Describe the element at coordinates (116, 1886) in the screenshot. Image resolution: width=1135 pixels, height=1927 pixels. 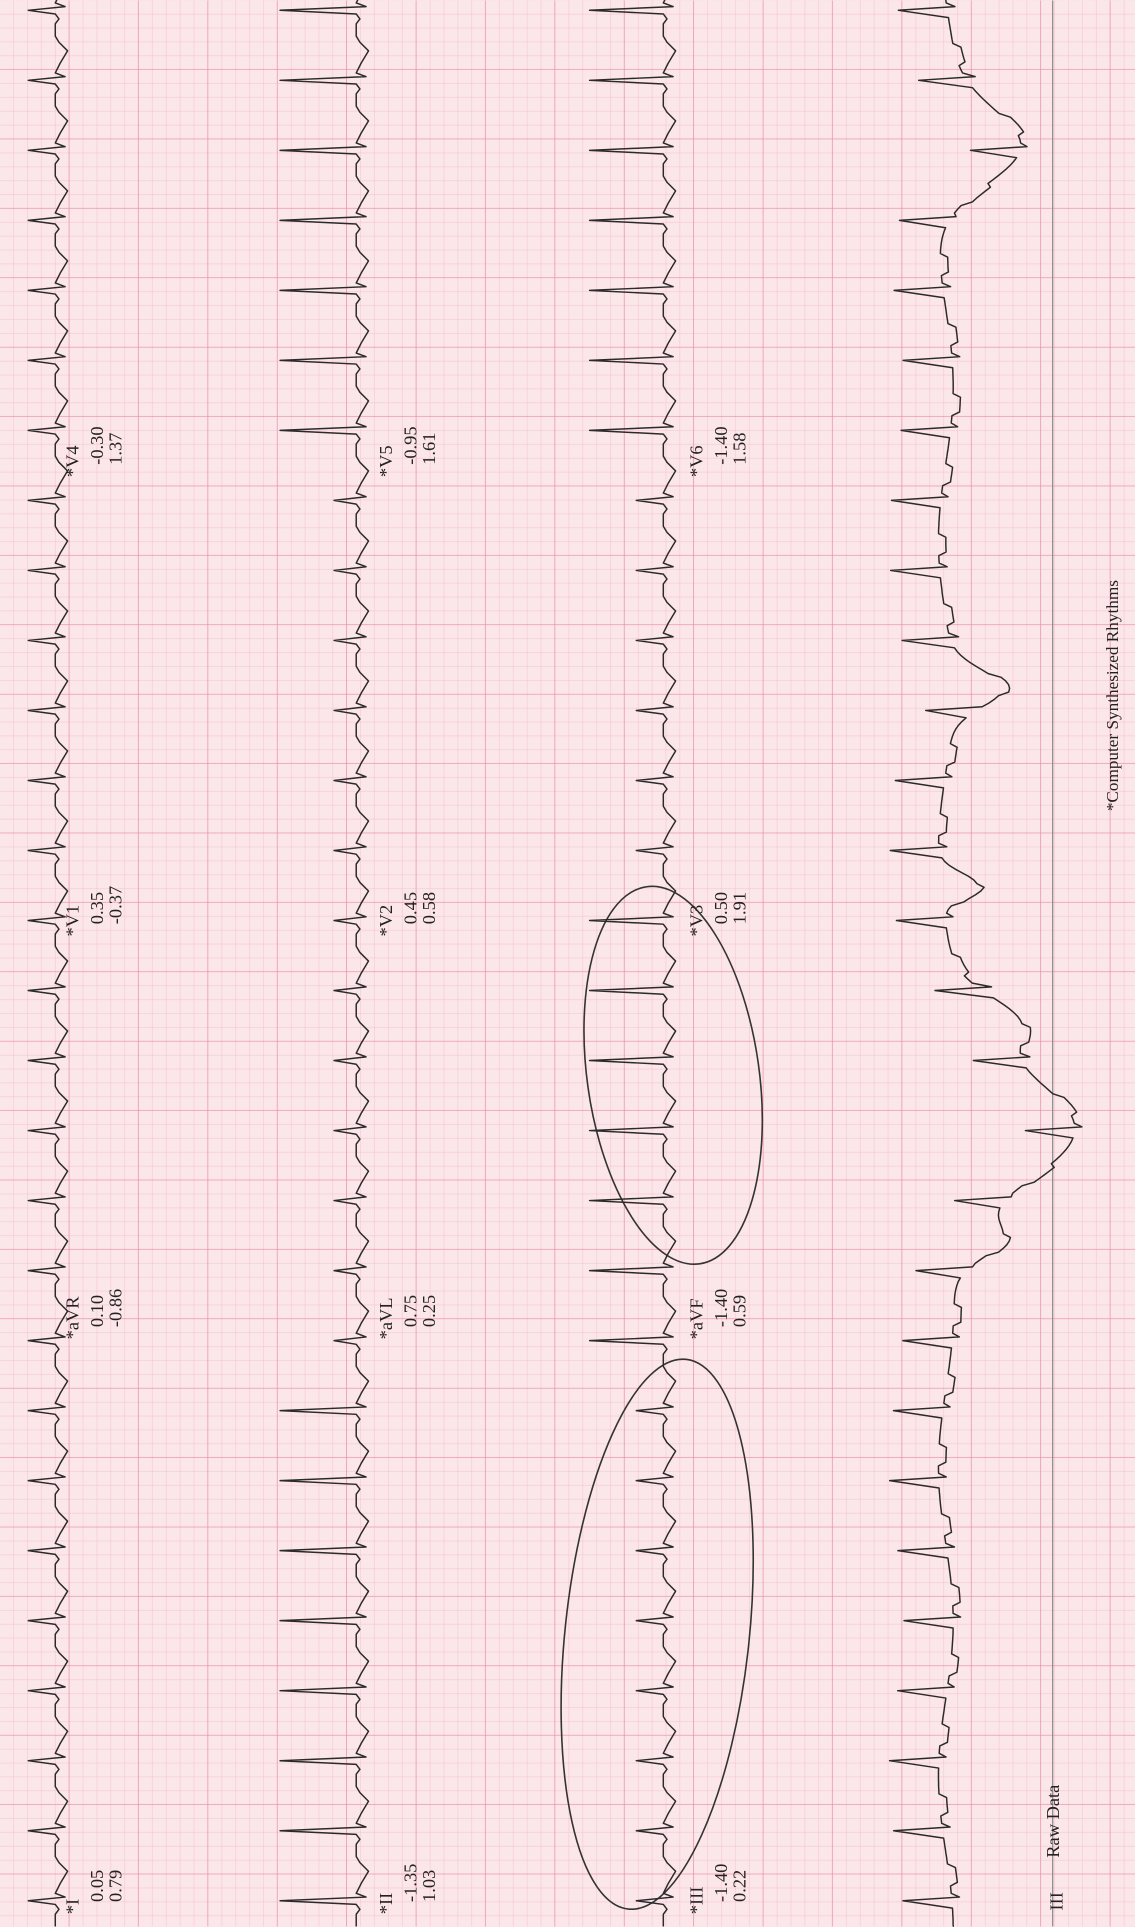
I see `lead-measure: 0.79` at that location.